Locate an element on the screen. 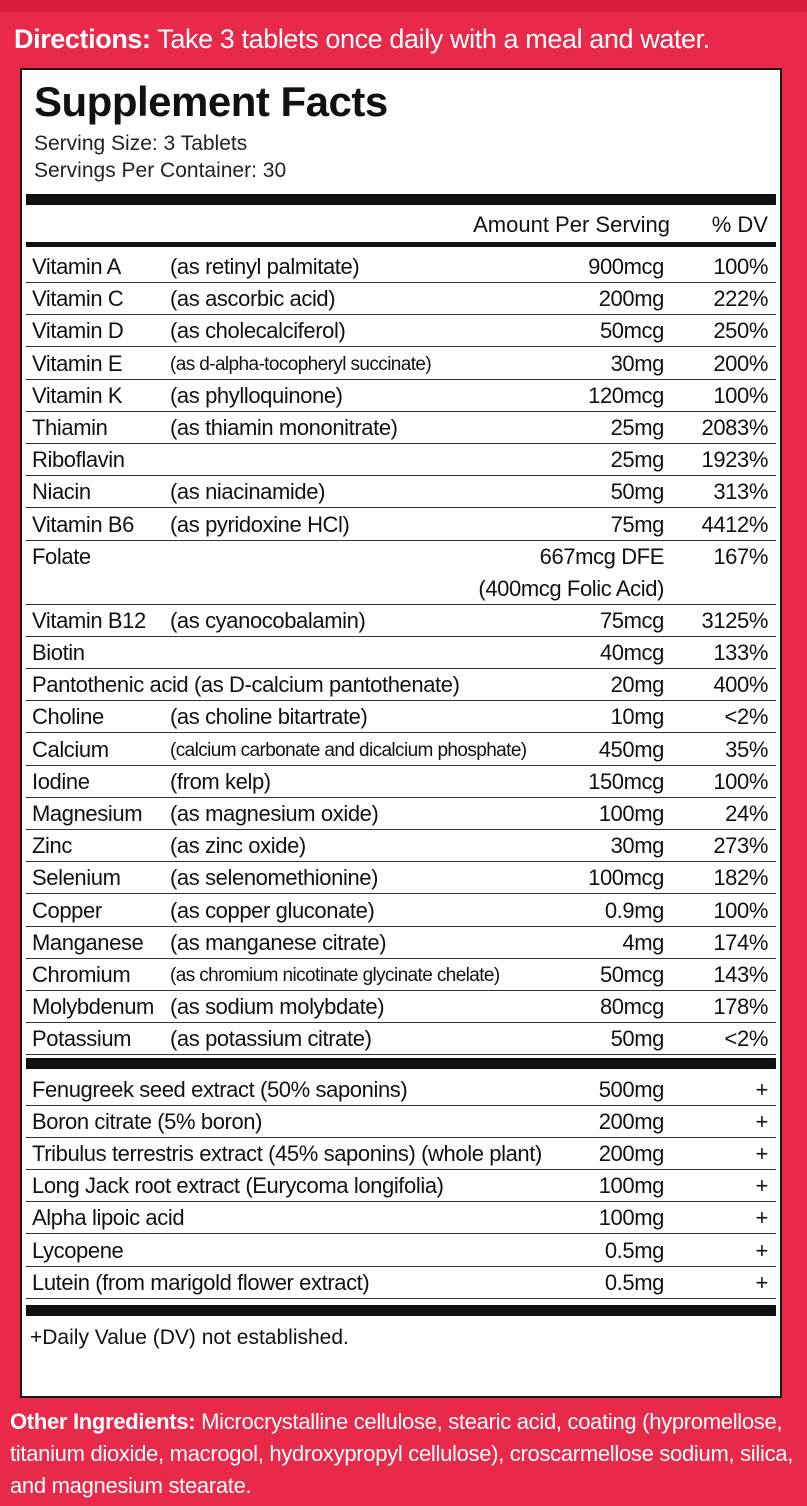  nutrient-amount: 0.9mg is located at coordinates (634, 910).